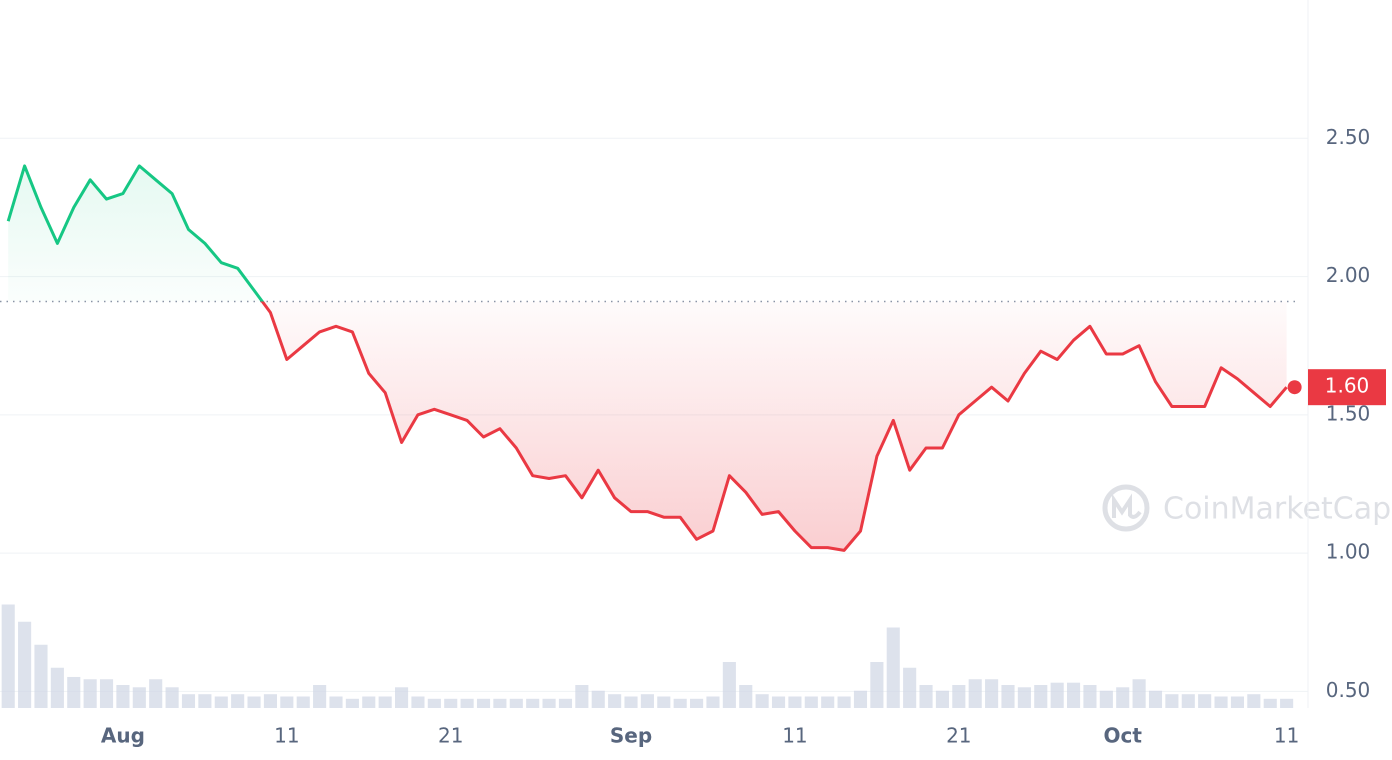 The height and width of the screenshot is (760, 1392). Describe the element at coordinates (631, 736) in the screenshot. I see `x-tick-label: Sep` at that location.